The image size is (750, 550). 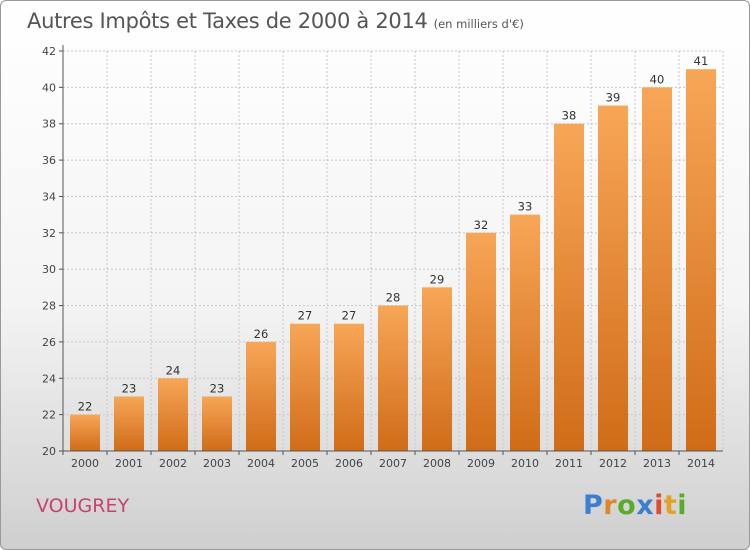 What do you see at coordinates (49, 378) in the screenshot?
I see `y-tick-label: 24` at bounding box center [49, 378].